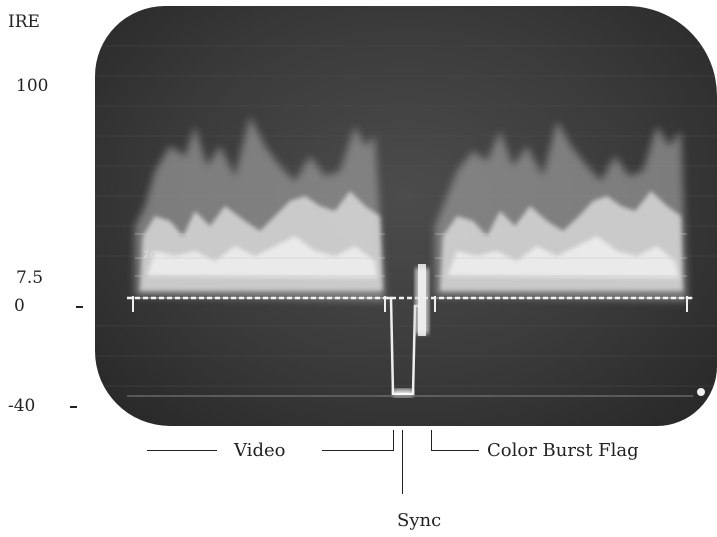 Image resolution: width=717 pixels, height=537 pixels. I want to click on video-bracket-end, so click(393, 440).